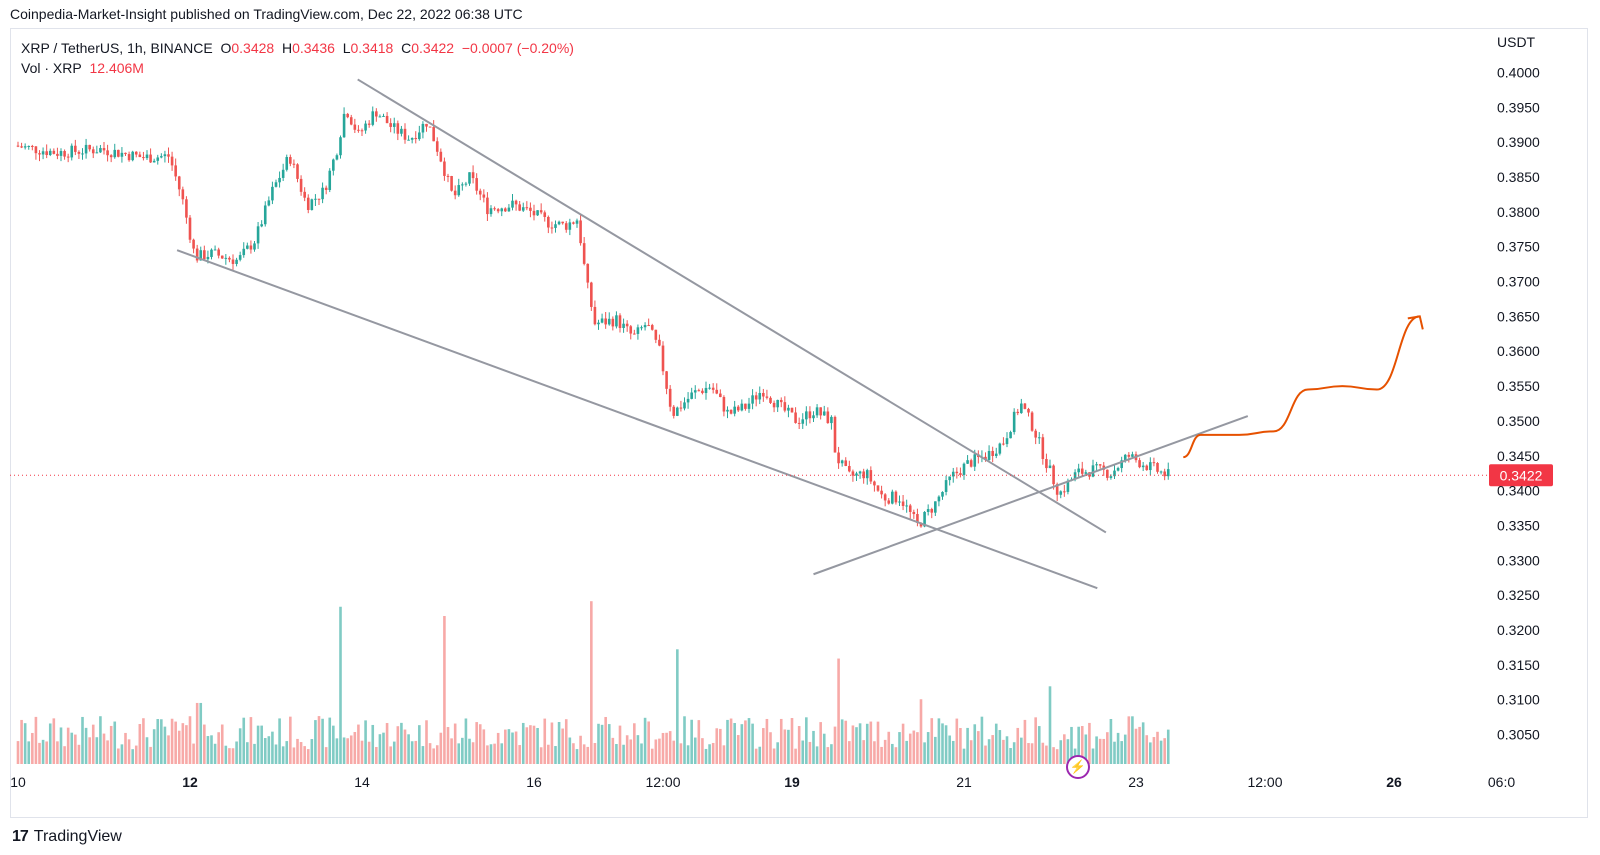 The width and height of the screenshot is (1600, 855). I want to click on y-tick-label: 0.3750, so click(1518, 247).